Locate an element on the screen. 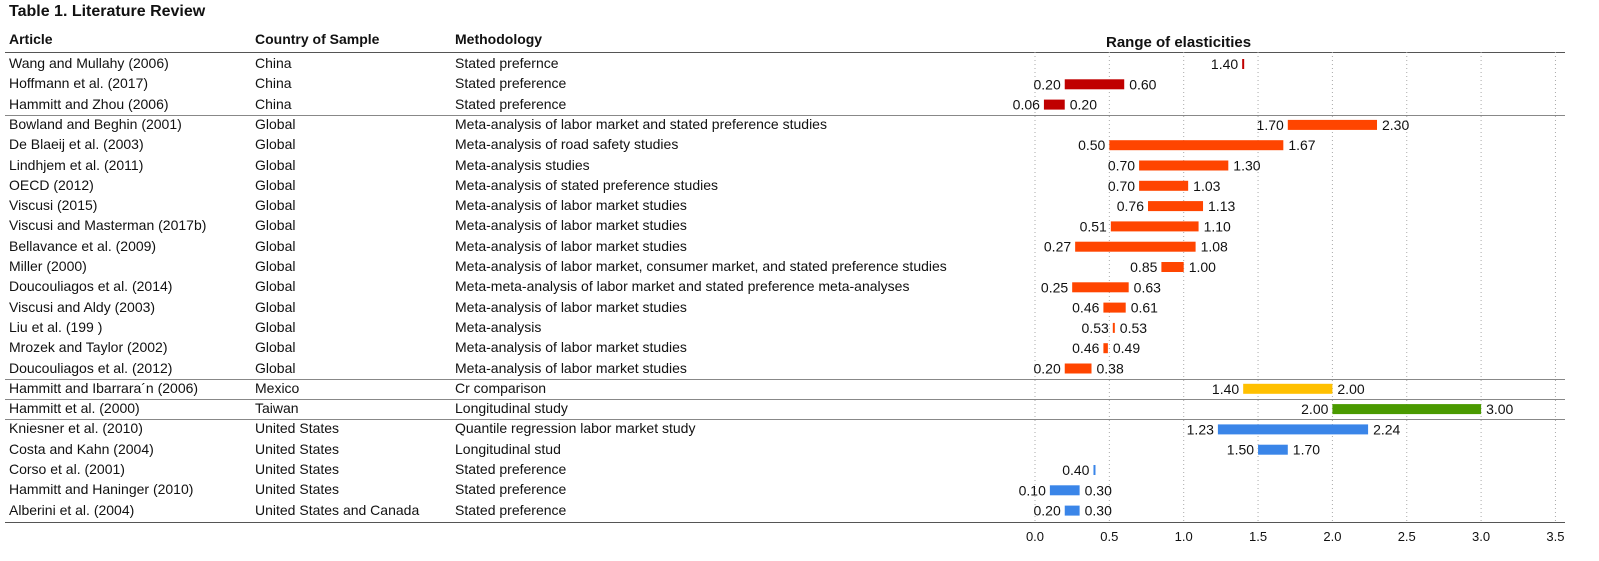 The width and height of the screenshot is (1599, 561). cell-methodology: Meta-analysis of road safety studies is located at coordinates (567, 144).